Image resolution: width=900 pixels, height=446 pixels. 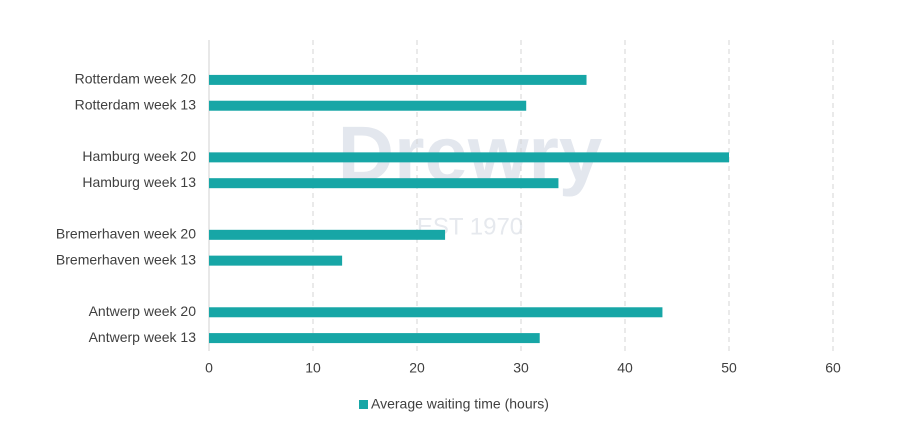 I want to click on y-tick-label: Hamburg week 20, so click(x=139, y=156).